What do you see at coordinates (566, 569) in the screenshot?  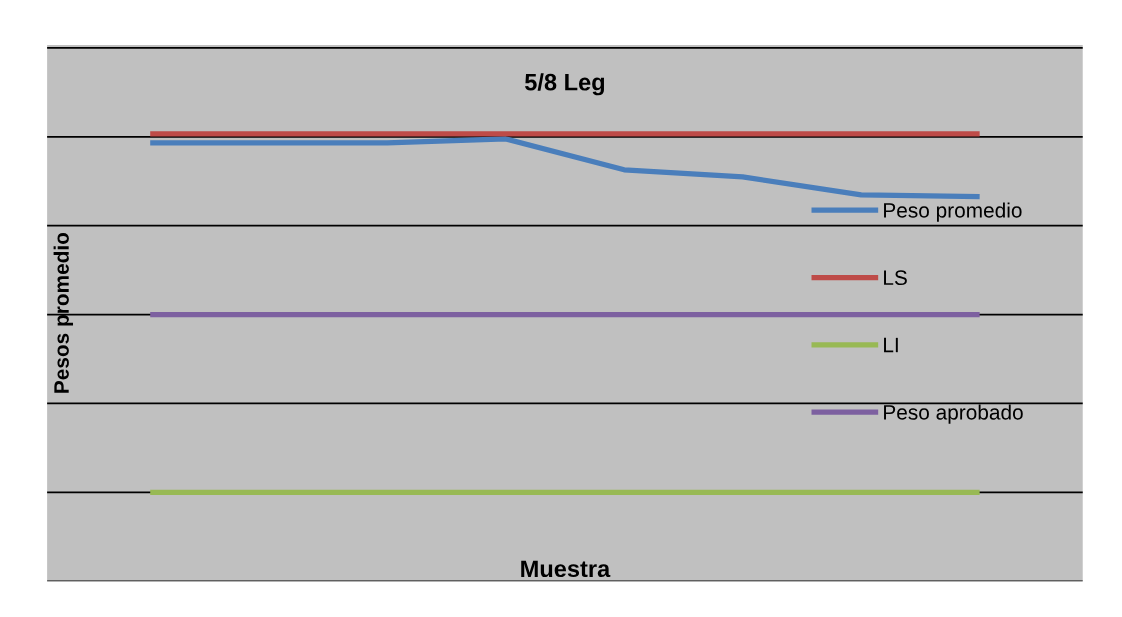 I see `x-axis-title: Muestra` at bounding box center [566, 569].